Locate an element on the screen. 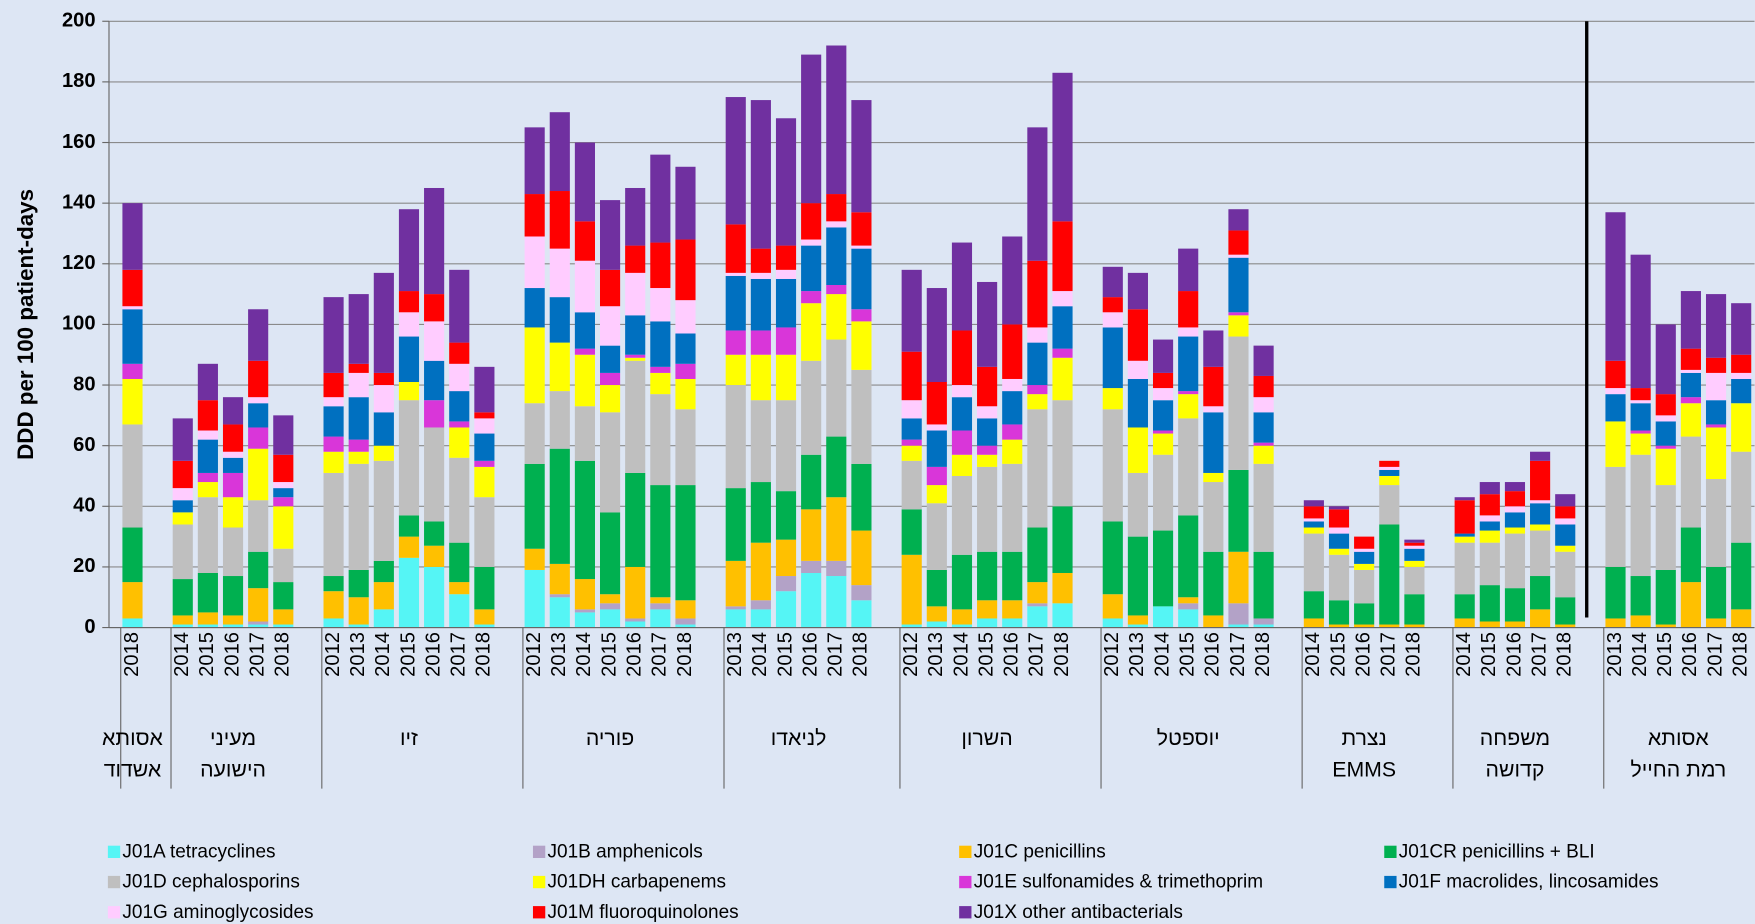 Image resolution: width=1755 pixels, height=924 pixels. x-tick-label: 2015 is located at coordinates (408, 654).